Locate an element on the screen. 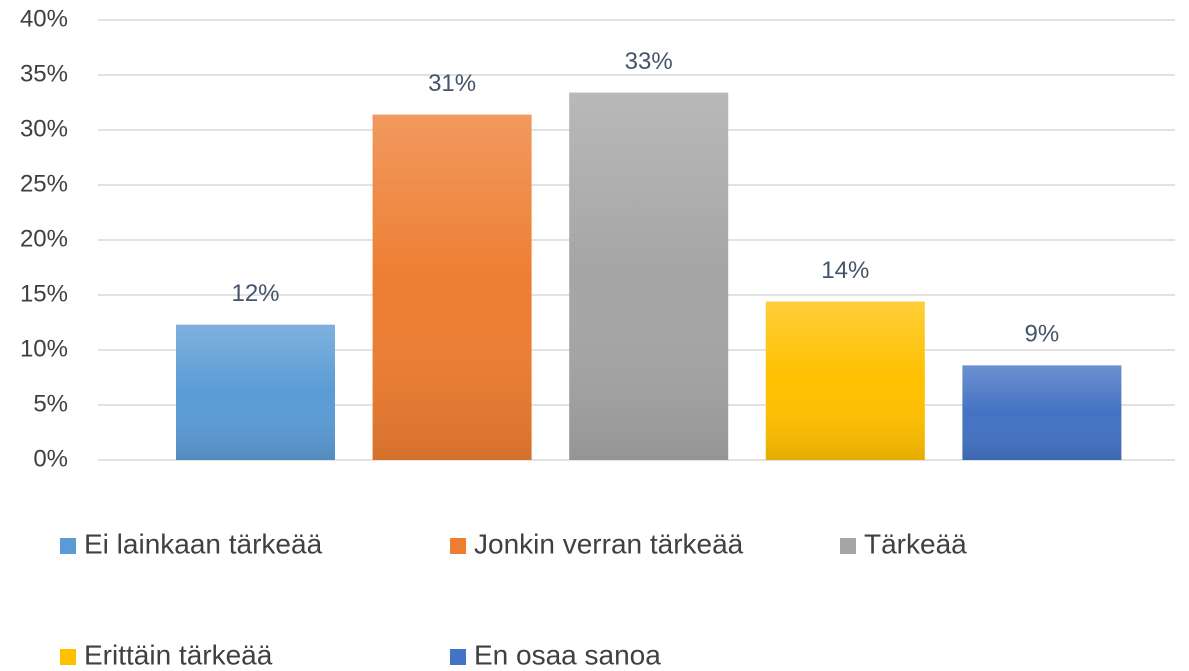  legend-label: En osaa sanoa is located at coordinates (567, 654).